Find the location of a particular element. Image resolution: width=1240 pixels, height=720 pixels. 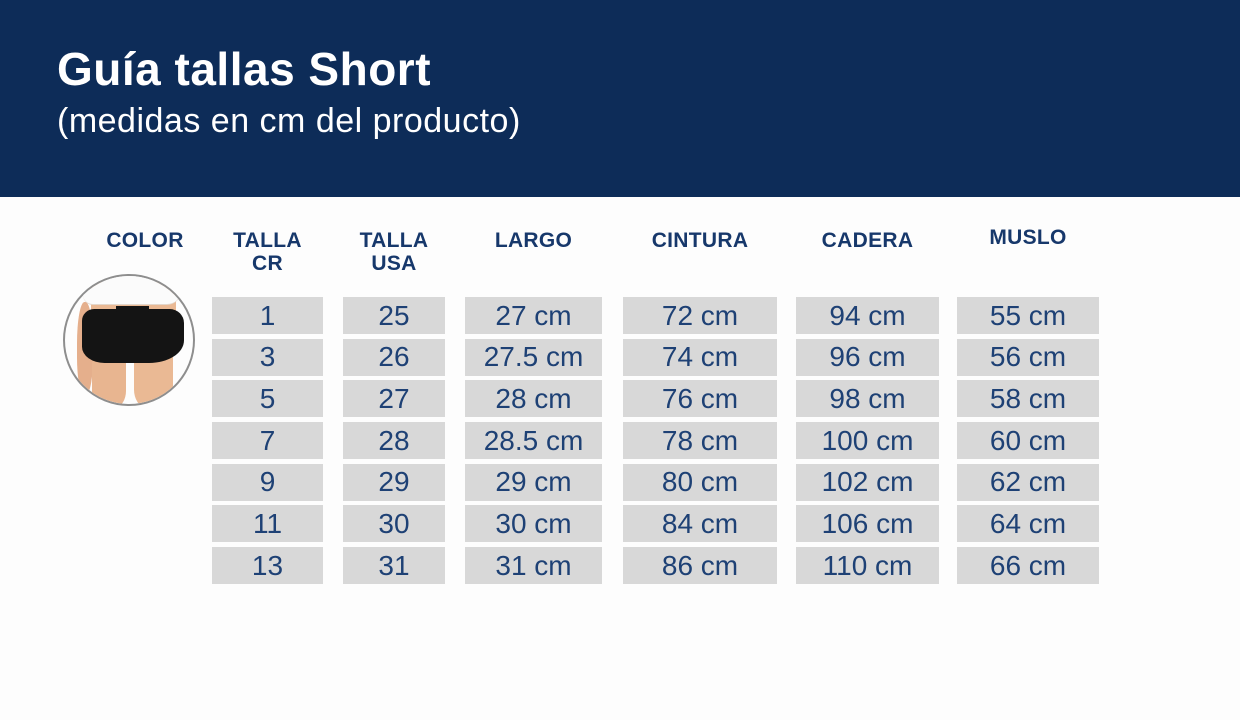

column-header-cadera: CADERA is located at coordinates (867, 240).